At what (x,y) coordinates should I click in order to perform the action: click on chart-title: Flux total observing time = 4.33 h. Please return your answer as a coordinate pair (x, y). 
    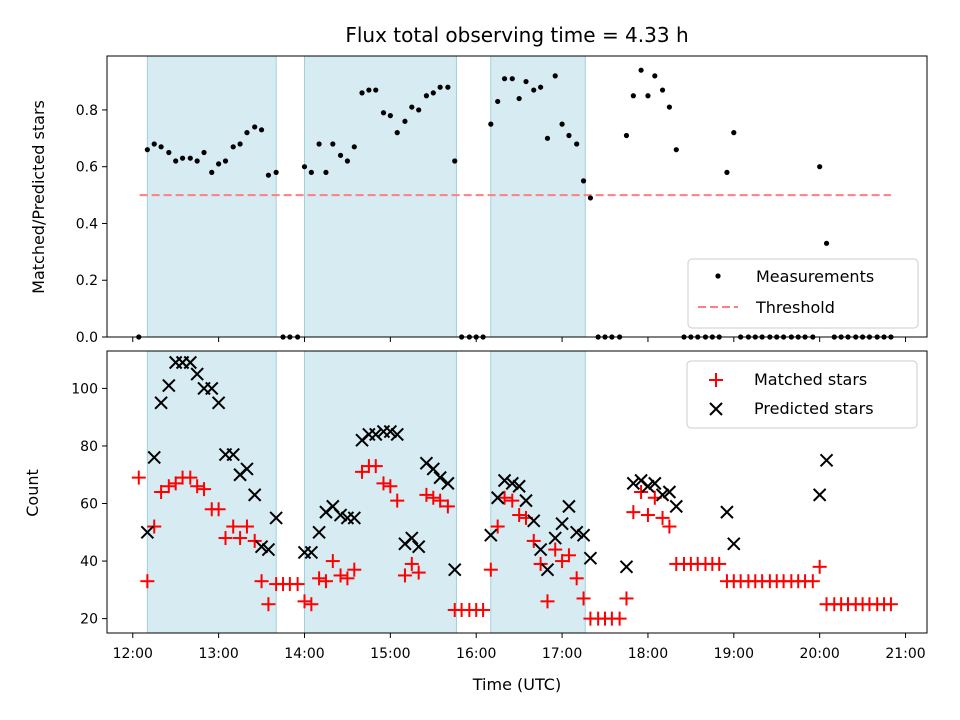
    Looking at the image, I should click on (516, 35).